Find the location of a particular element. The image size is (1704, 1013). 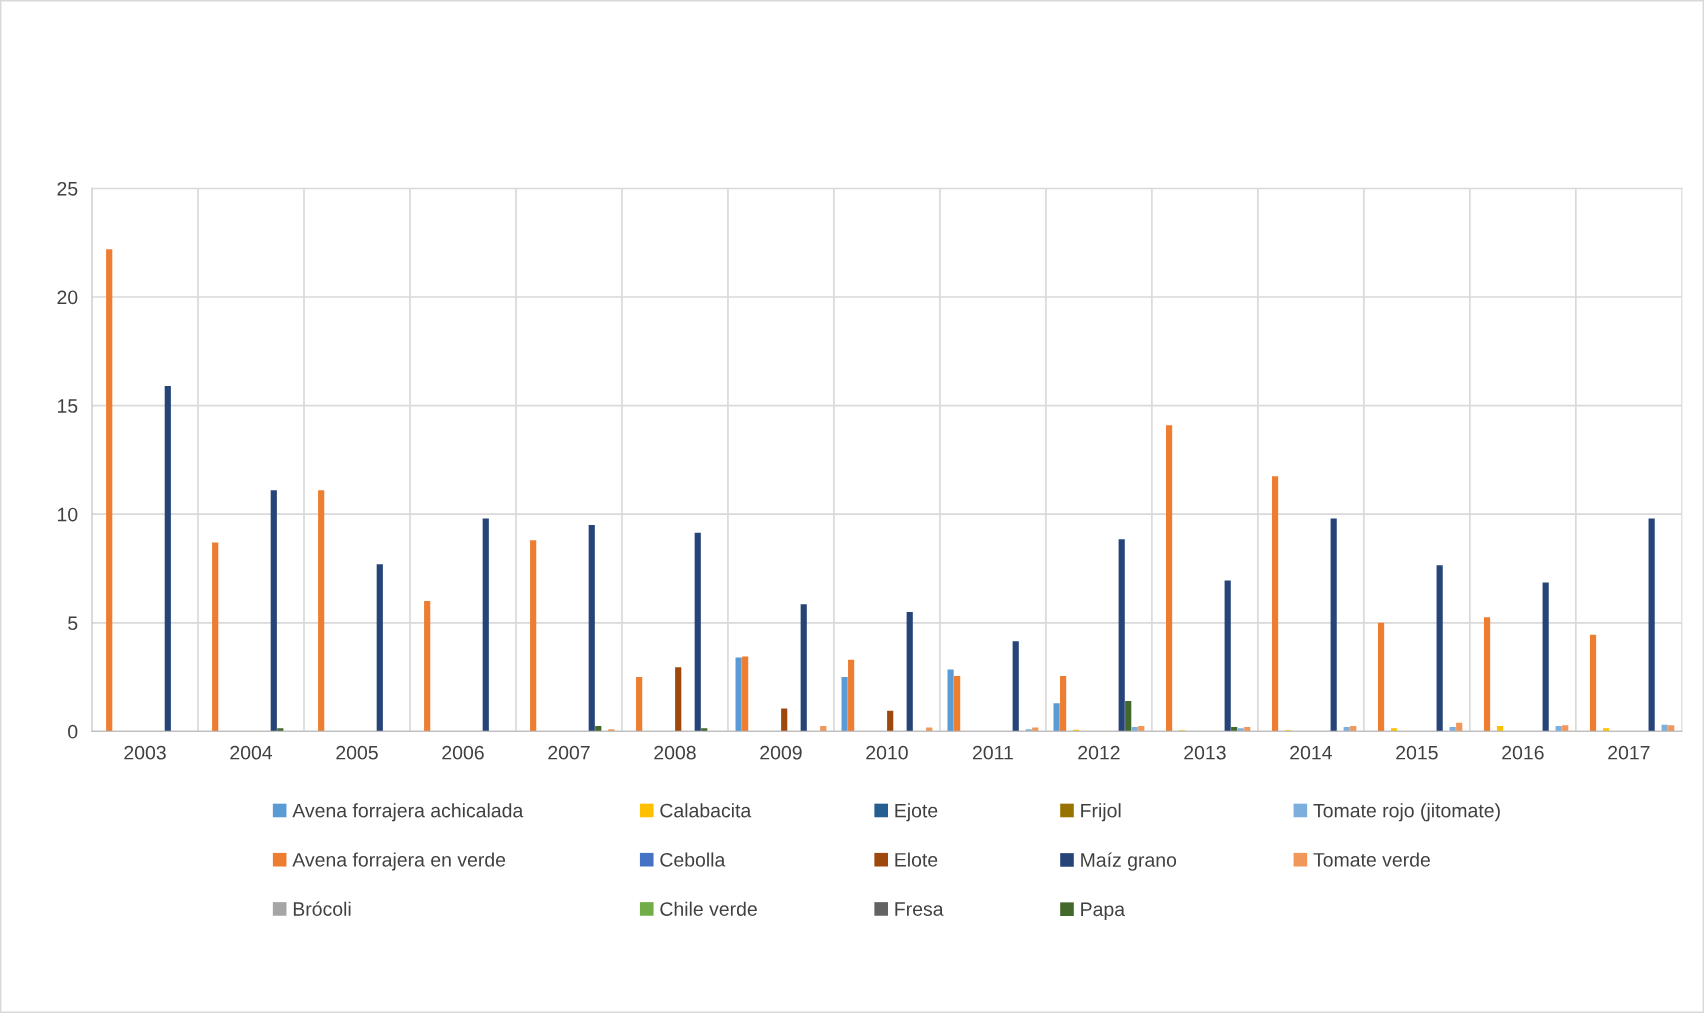

legend-label: Tomate rojo (jitomate) is located at coordinates (1406, 812).